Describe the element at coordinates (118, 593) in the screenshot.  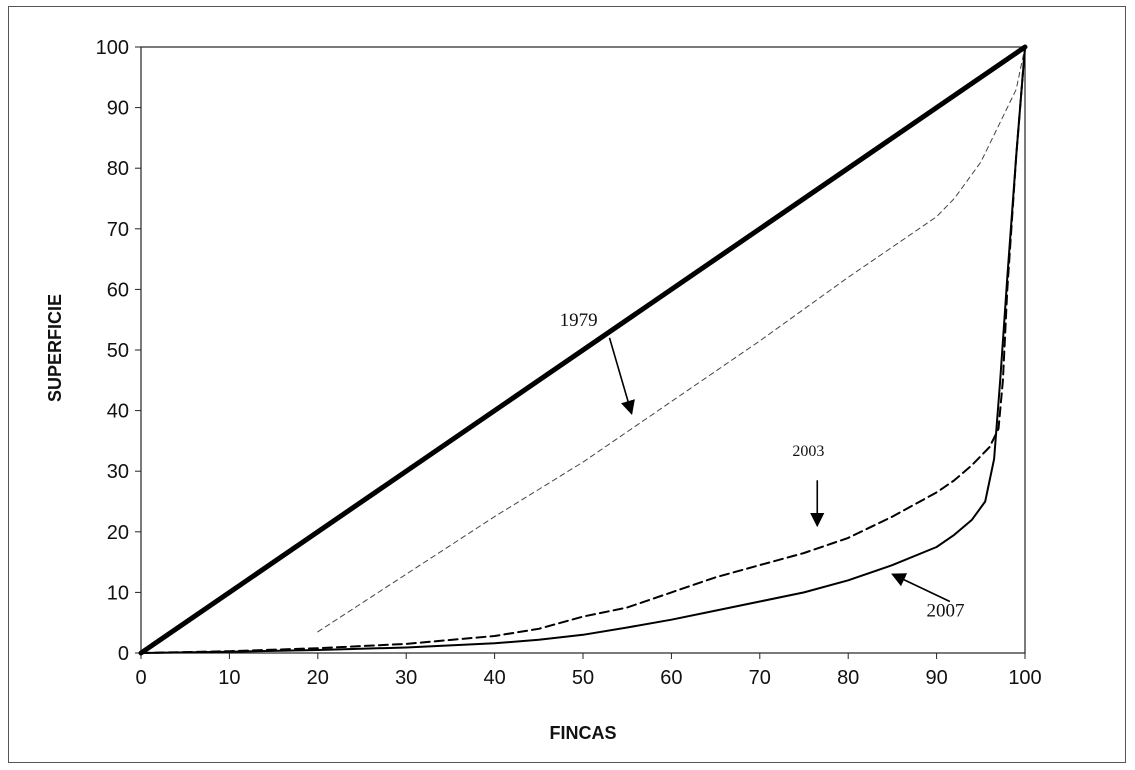
I see `y-tick-label: 10` at that location.